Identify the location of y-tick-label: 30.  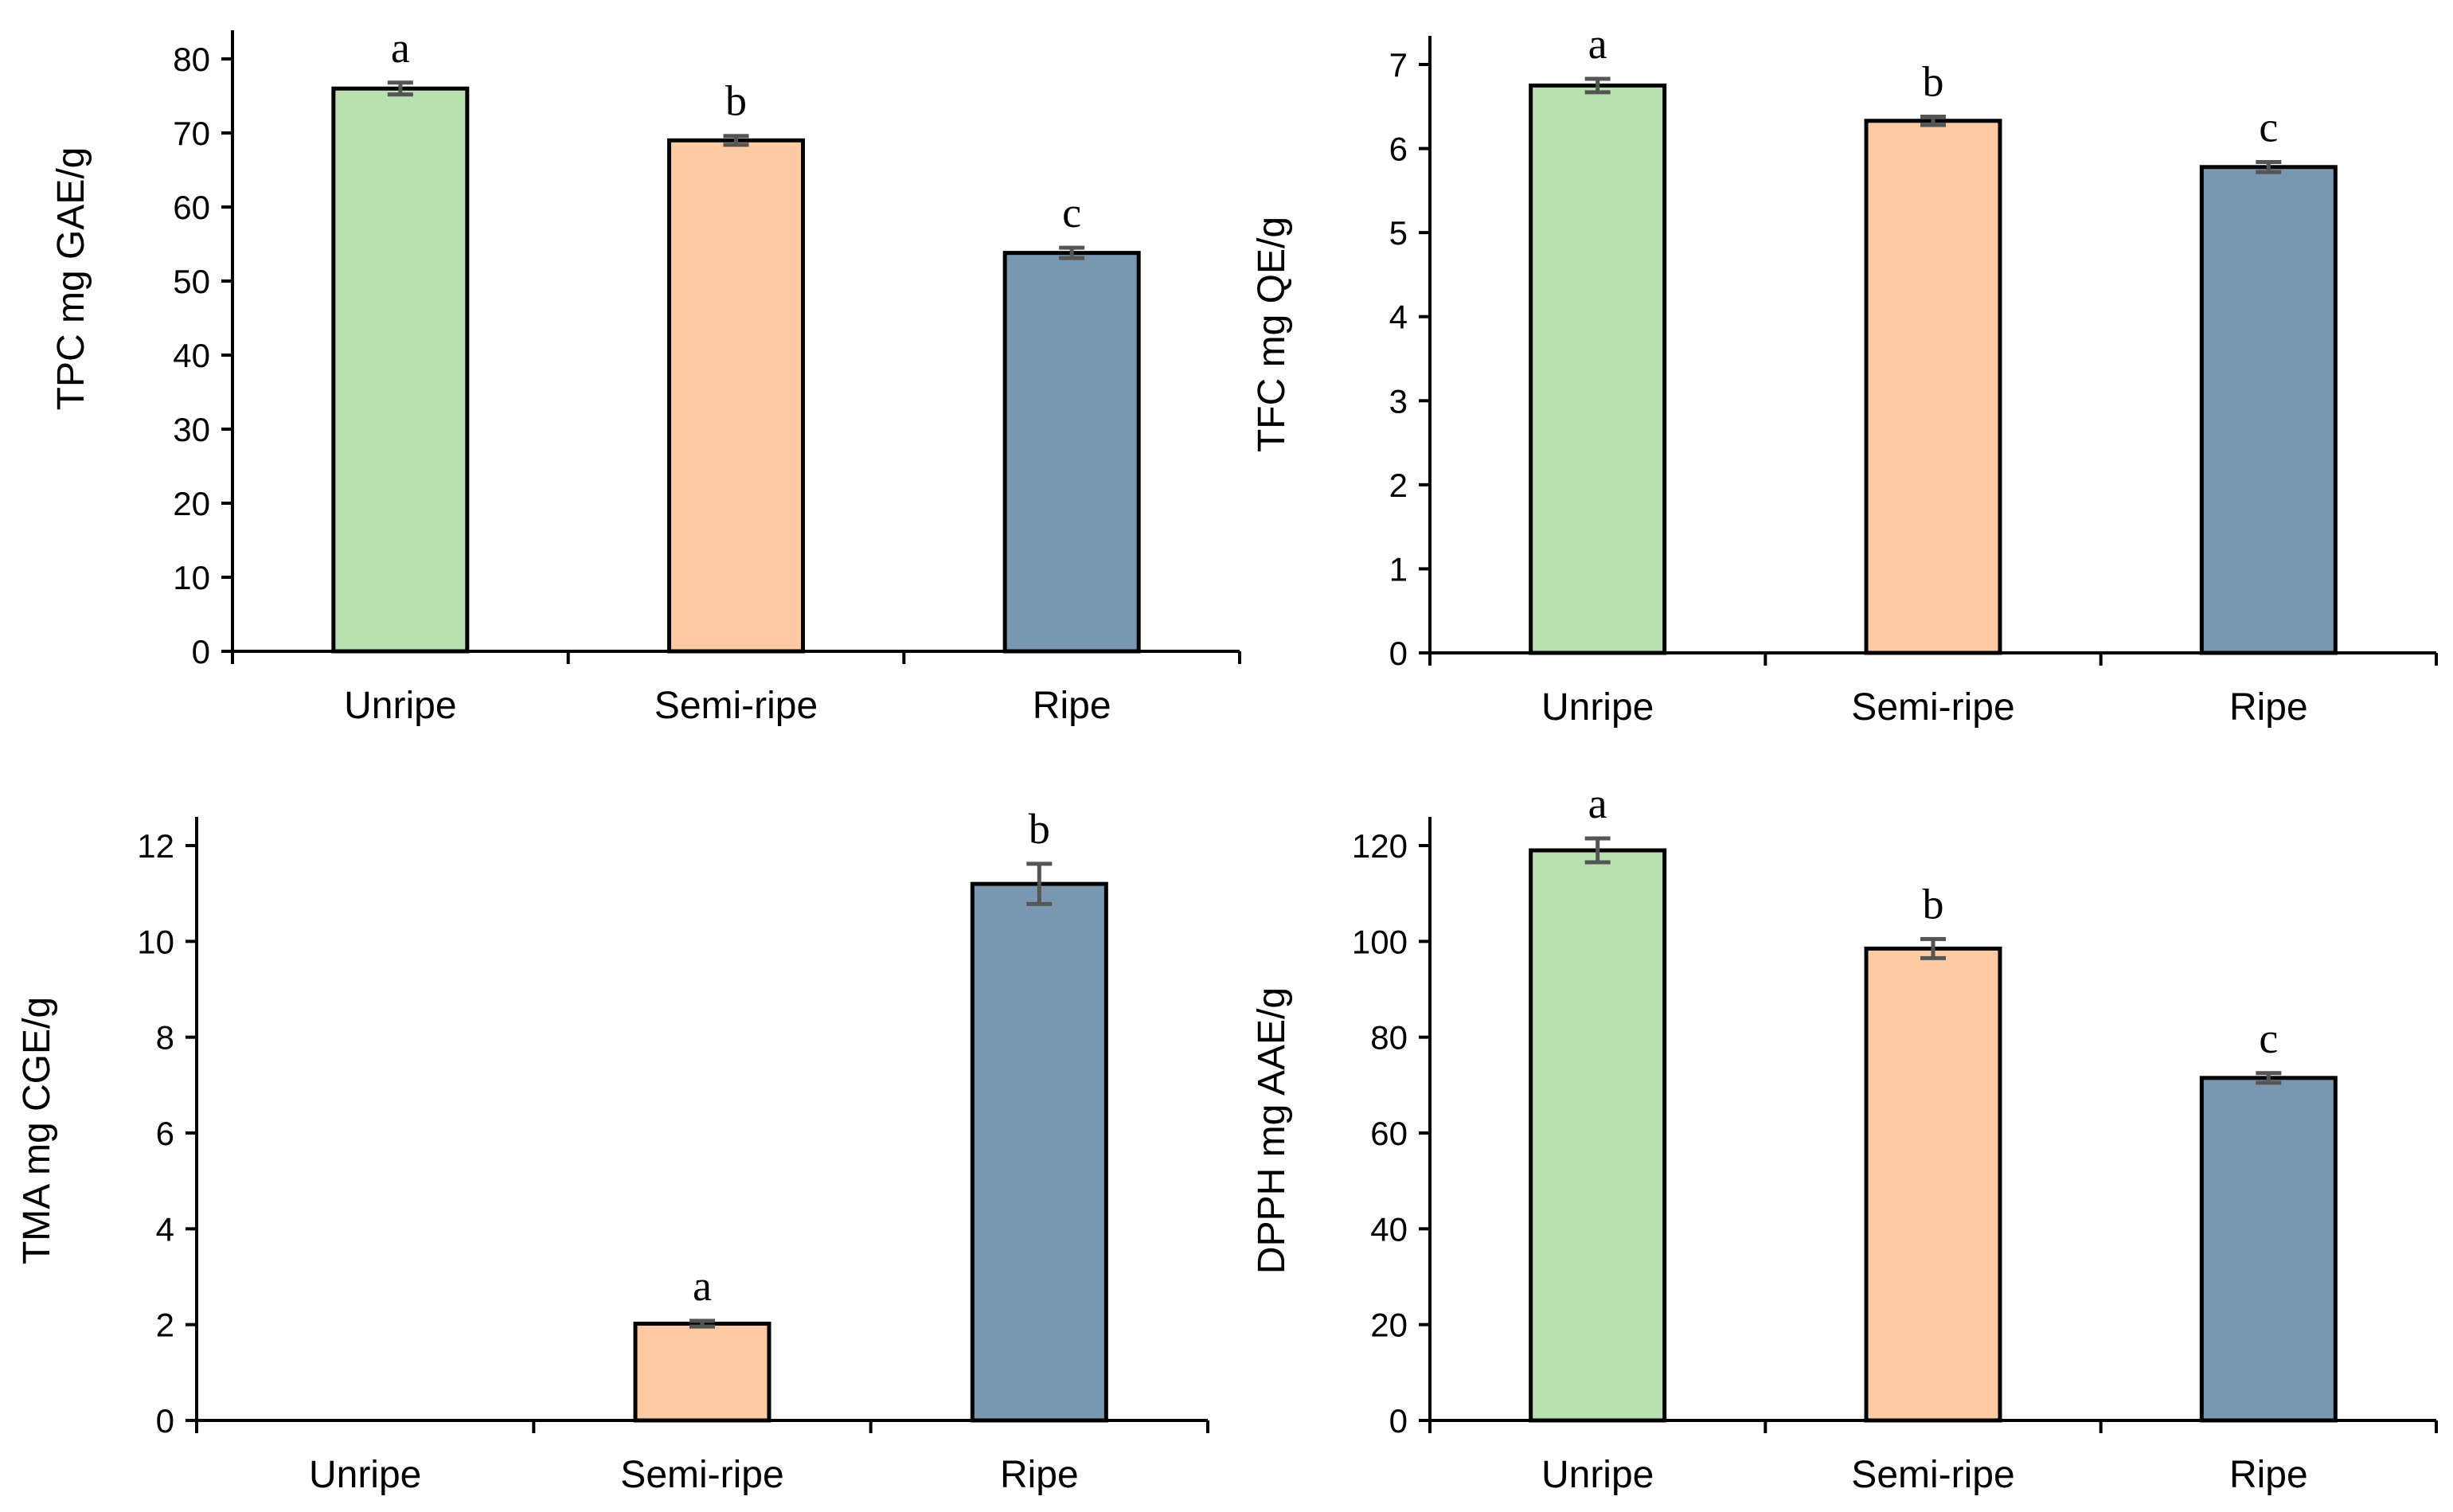
(191, 429).